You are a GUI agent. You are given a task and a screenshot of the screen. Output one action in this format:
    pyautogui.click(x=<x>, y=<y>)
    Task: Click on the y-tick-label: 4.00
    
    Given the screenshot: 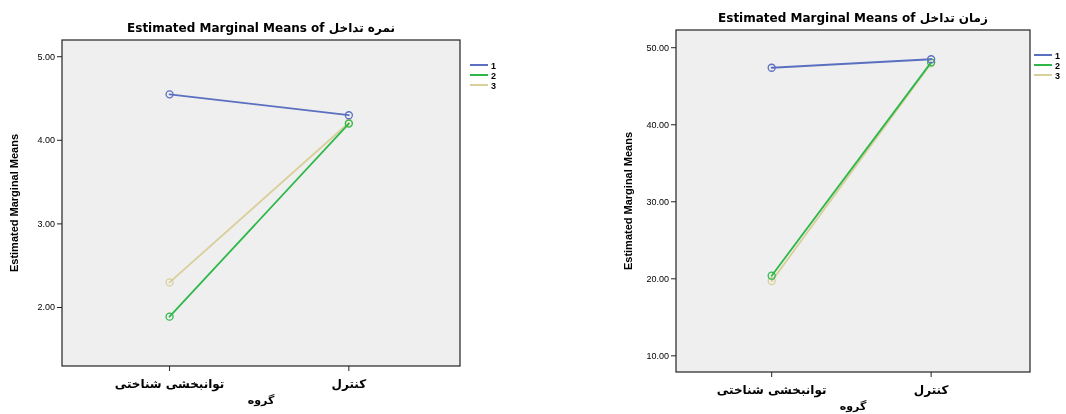 What is the action you would take?
    pyautogui.click(x=46, y=140)
    